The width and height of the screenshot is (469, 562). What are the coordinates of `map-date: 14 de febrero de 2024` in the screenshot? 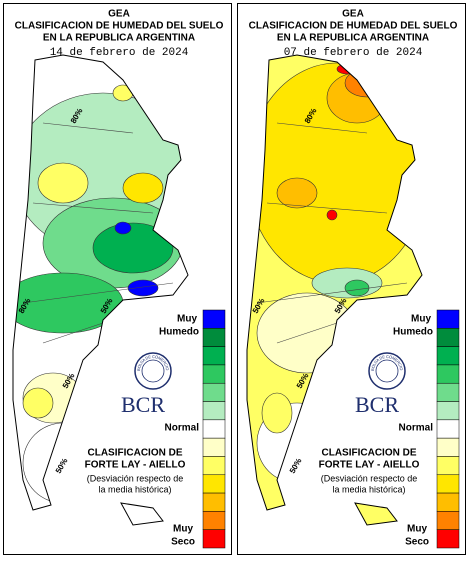 It's located at (119, 53).